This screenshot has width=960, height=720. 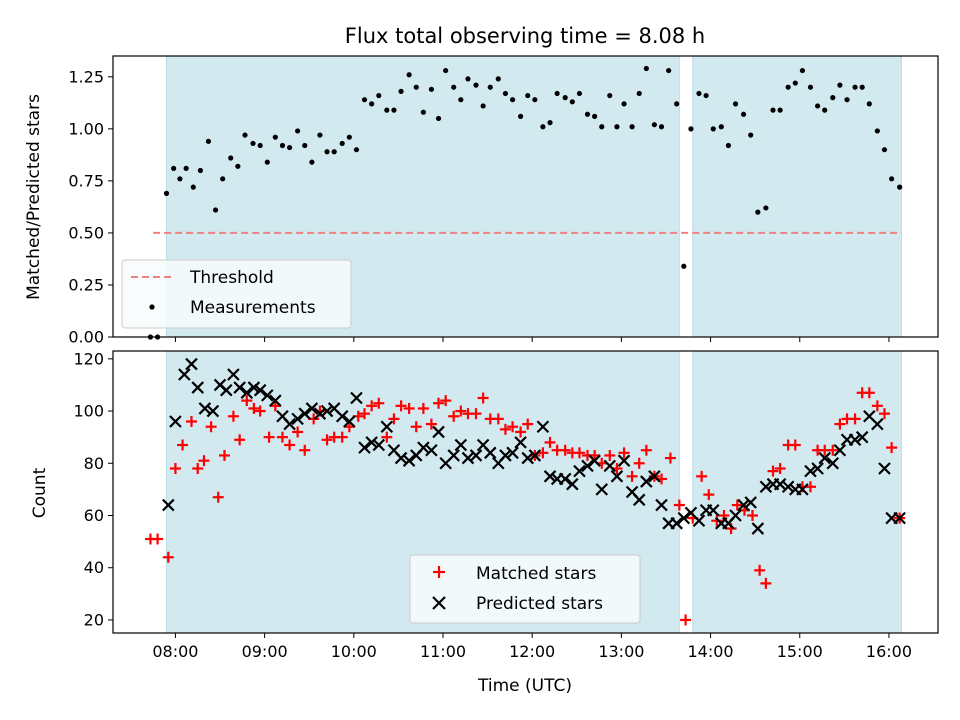 What do you see at coordinates (88, 411) in the screenshot?
I see `y-tick-label: 100` at bounding box center [88, 411].